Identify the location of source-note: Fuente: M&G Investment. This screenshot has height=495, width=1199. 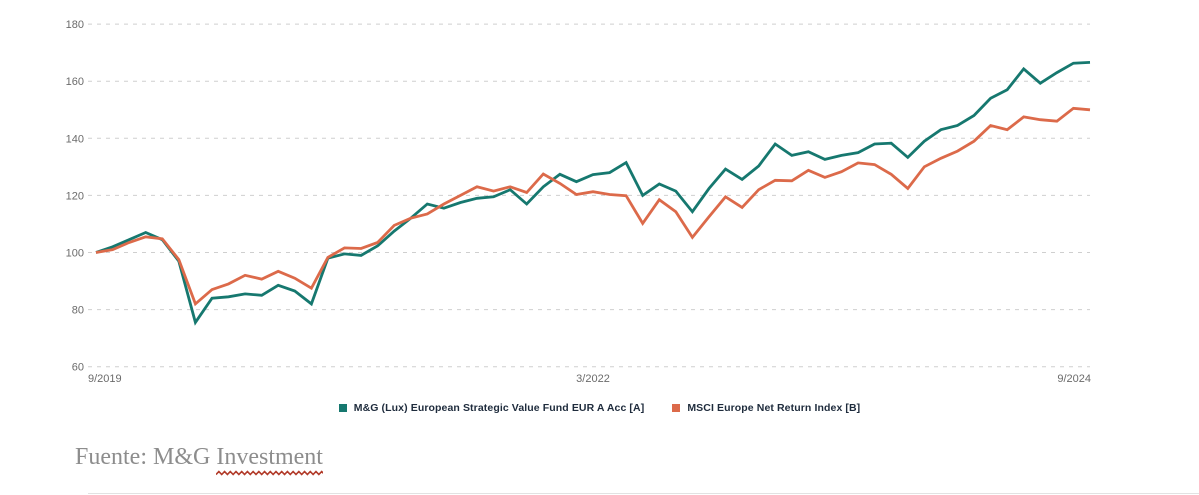
(199, 460).